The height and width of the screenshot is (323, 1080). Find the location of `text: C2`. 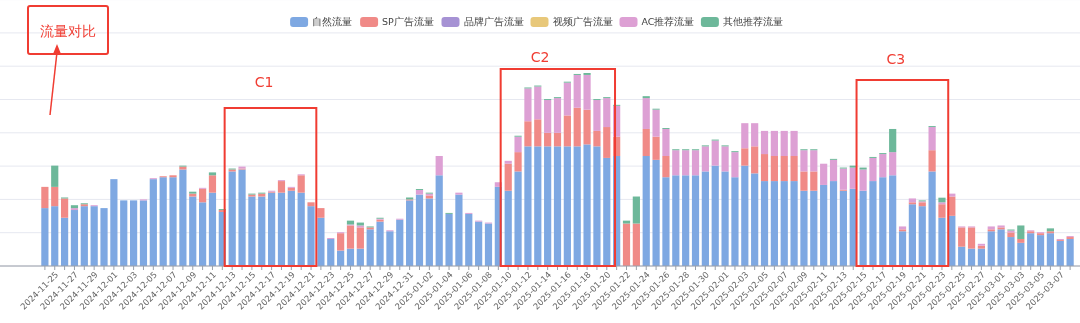

text: C2 is located at coordinates (540, 56).